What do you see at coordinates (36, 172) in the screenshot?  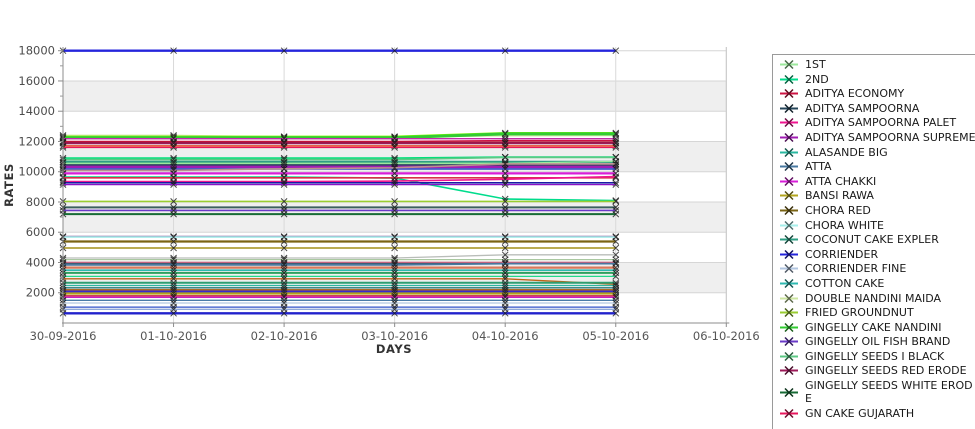 I see `y-tick-label: 10000` at bounding box center [36, 172].